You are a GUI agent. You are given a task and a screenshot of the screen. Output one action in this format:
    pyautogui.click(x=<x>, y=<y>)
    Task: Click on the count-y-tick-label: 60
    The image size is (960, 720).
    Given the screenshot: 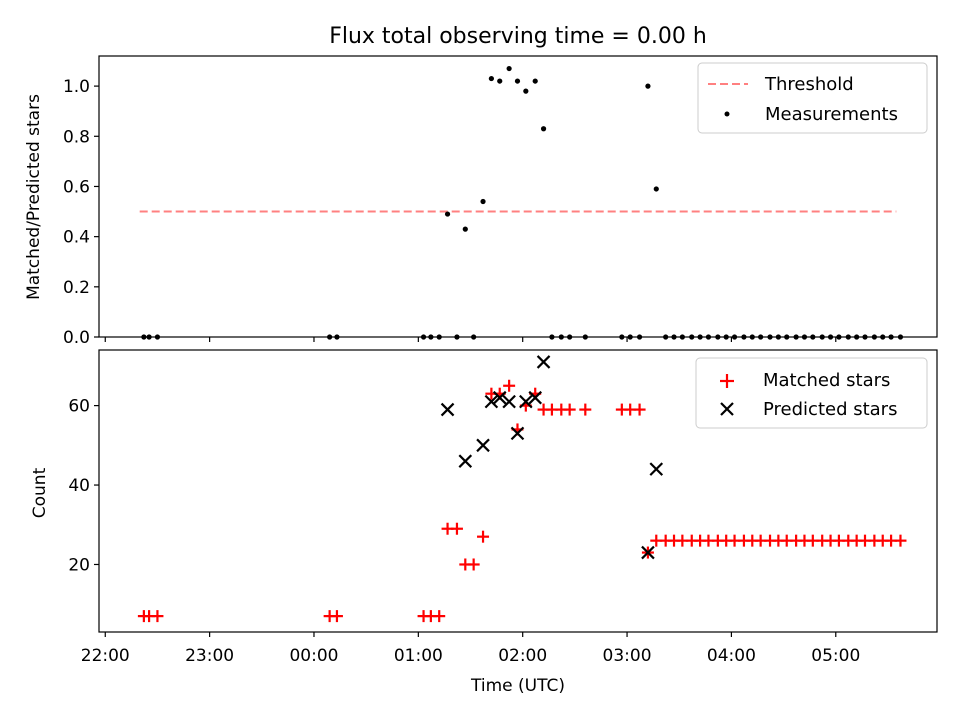 What is the action you would take?
    pyautogui.click(x=79, y=407)
    